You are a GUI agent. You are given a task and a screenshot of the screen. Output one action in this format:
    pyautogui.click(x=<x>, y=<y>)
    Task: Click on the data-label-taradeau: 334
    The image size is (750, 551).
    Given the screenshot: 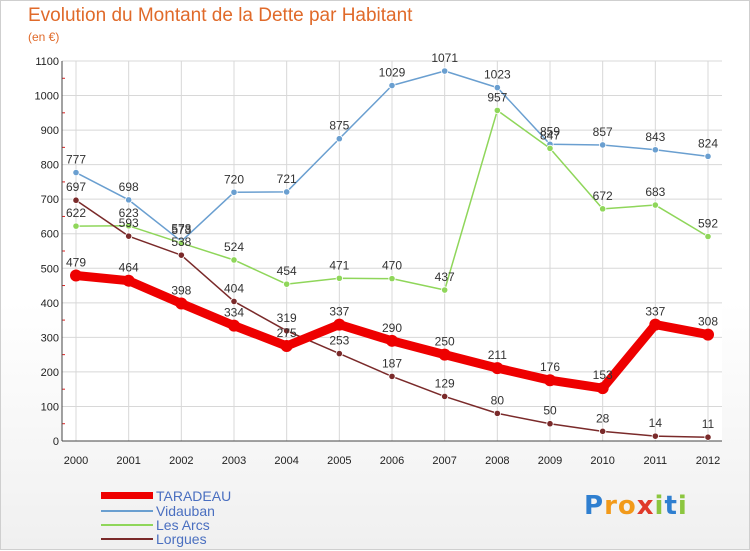 What is the action you would take?
    pyautogui.click(x=234, y=313)
    